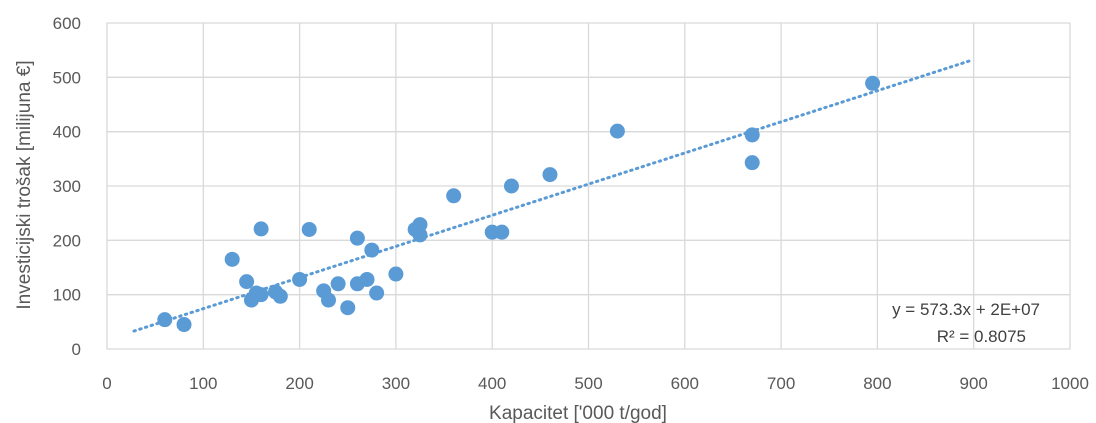 This screenshot has height=423, width=1096. I want to click on y-tick-label: 400, so click(67, 132).